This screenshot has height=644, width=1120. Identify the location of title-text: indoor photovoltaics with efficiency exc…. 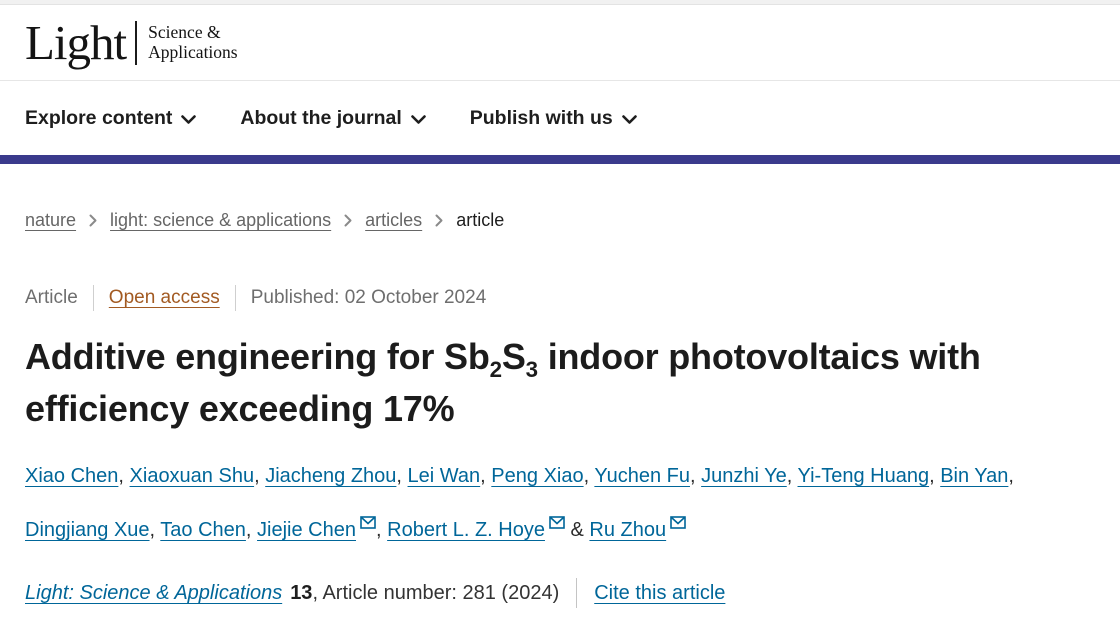
(503, 383).